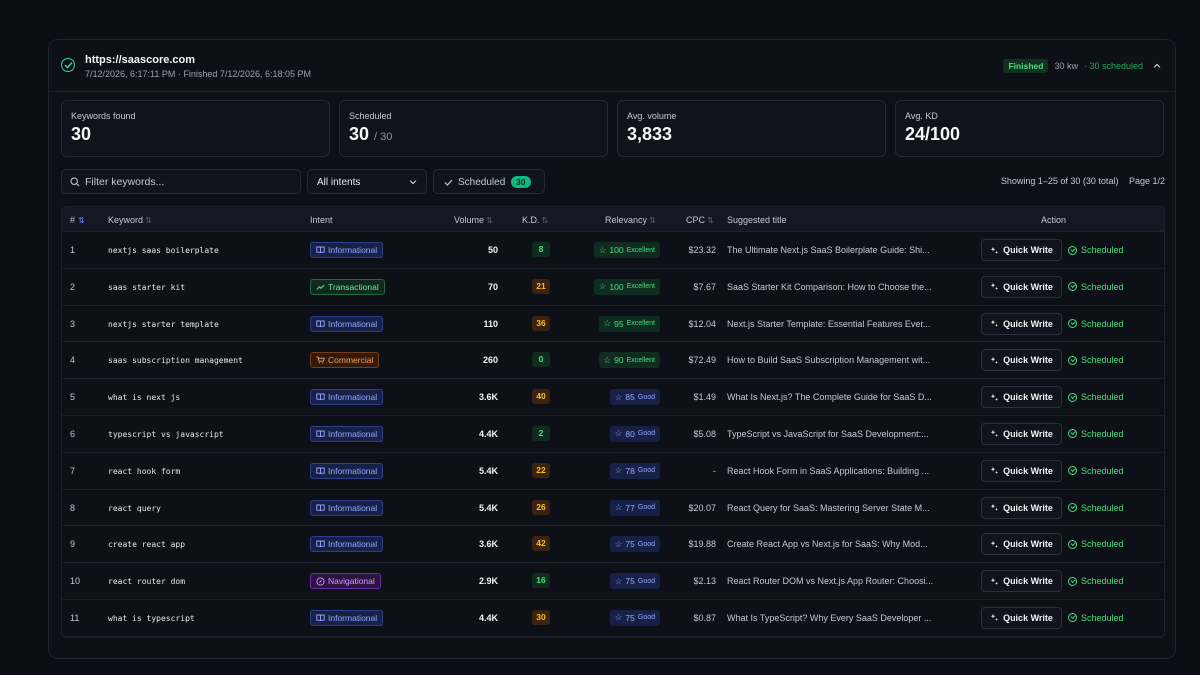 This screenshot has height=675, width=1200. I want to click on keyword-cell: saas subscription management, so click(175, 361).